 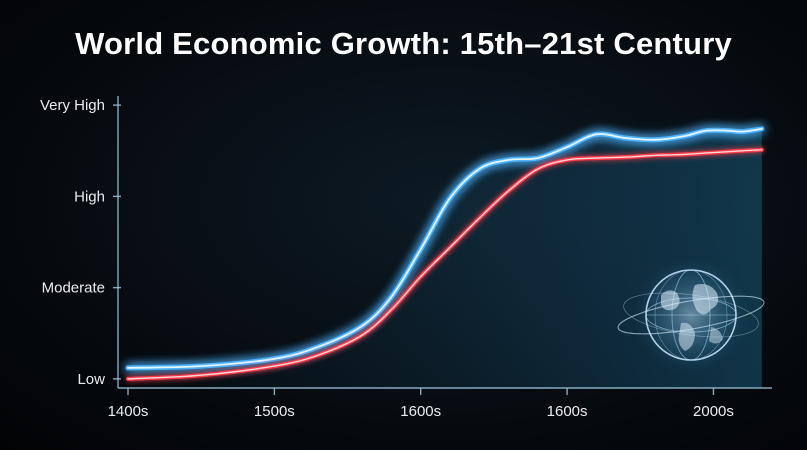 I want to click on x-axis-ticks: 1400s 1500s 1600s 1600s 2000s, so click(x=421, y=404).